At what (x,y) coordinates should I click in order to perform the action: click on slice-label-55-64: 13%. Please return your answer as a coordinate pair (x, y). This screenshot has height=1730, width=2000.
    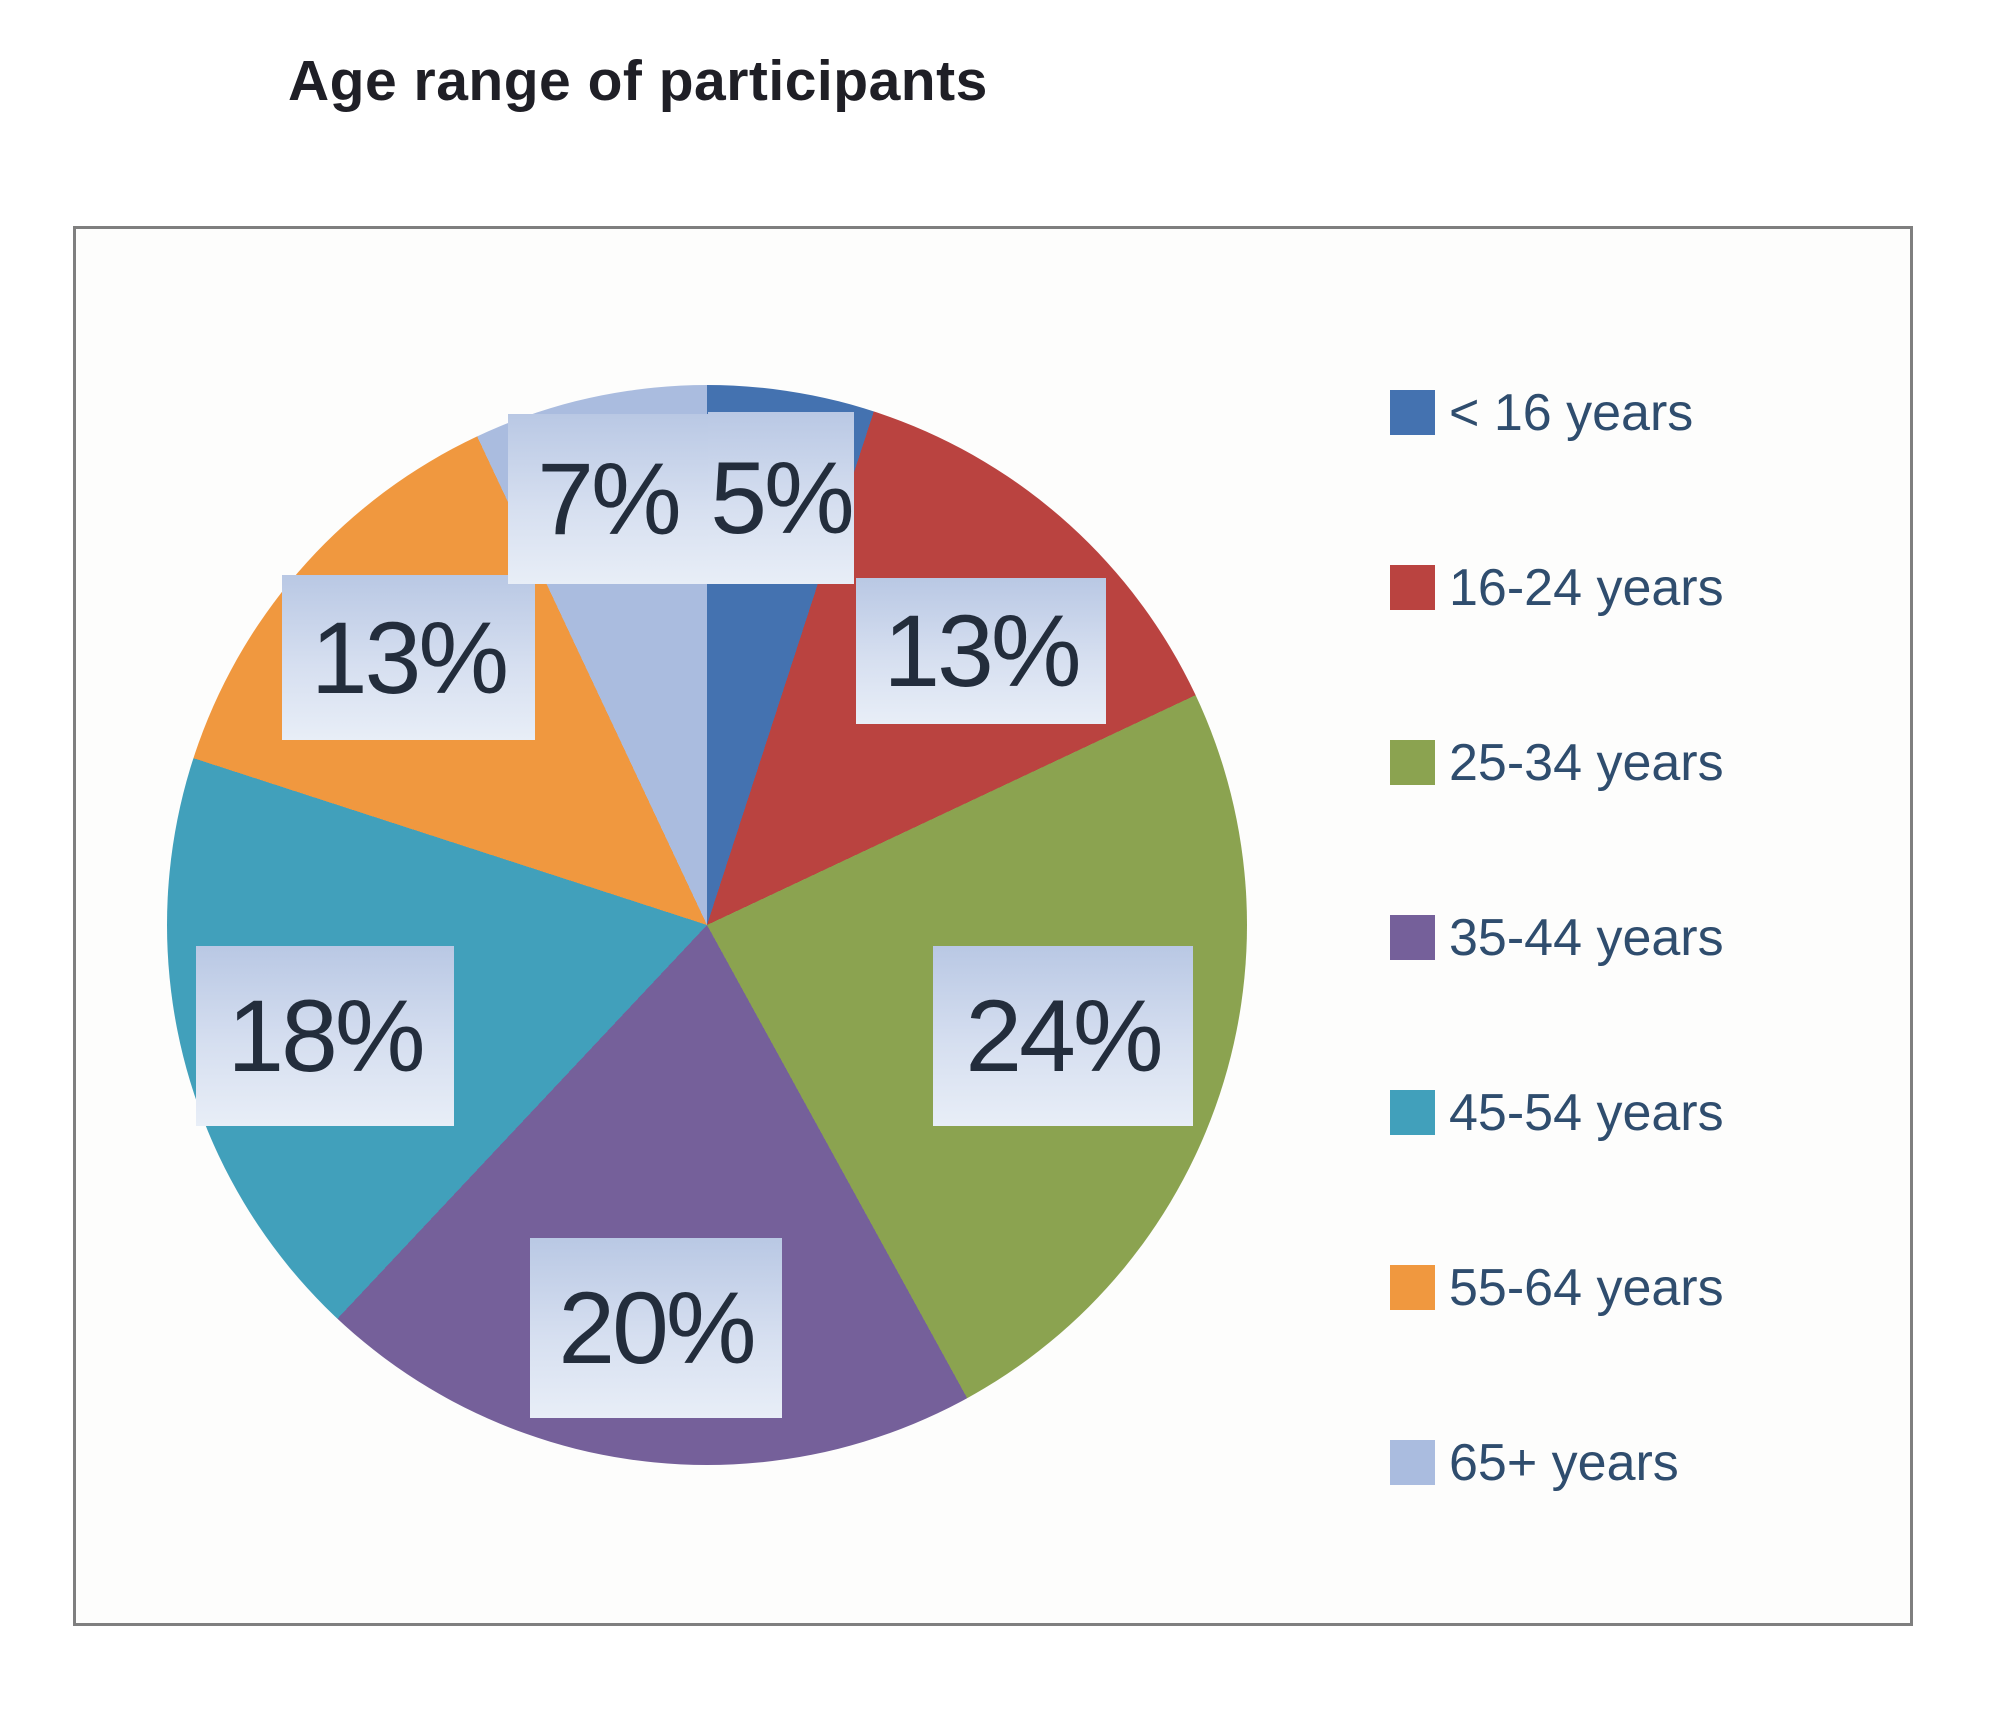
    Looking at the image, I should click on (408, 657).